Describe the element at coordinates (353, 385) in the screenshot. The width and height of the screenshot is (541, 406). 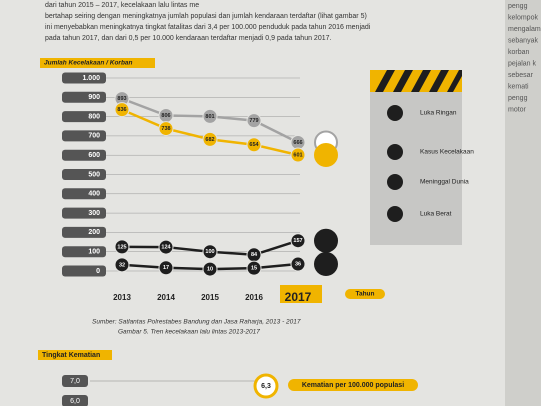
I see `section2-label: Kematian per 100.000 populasi` at that location.